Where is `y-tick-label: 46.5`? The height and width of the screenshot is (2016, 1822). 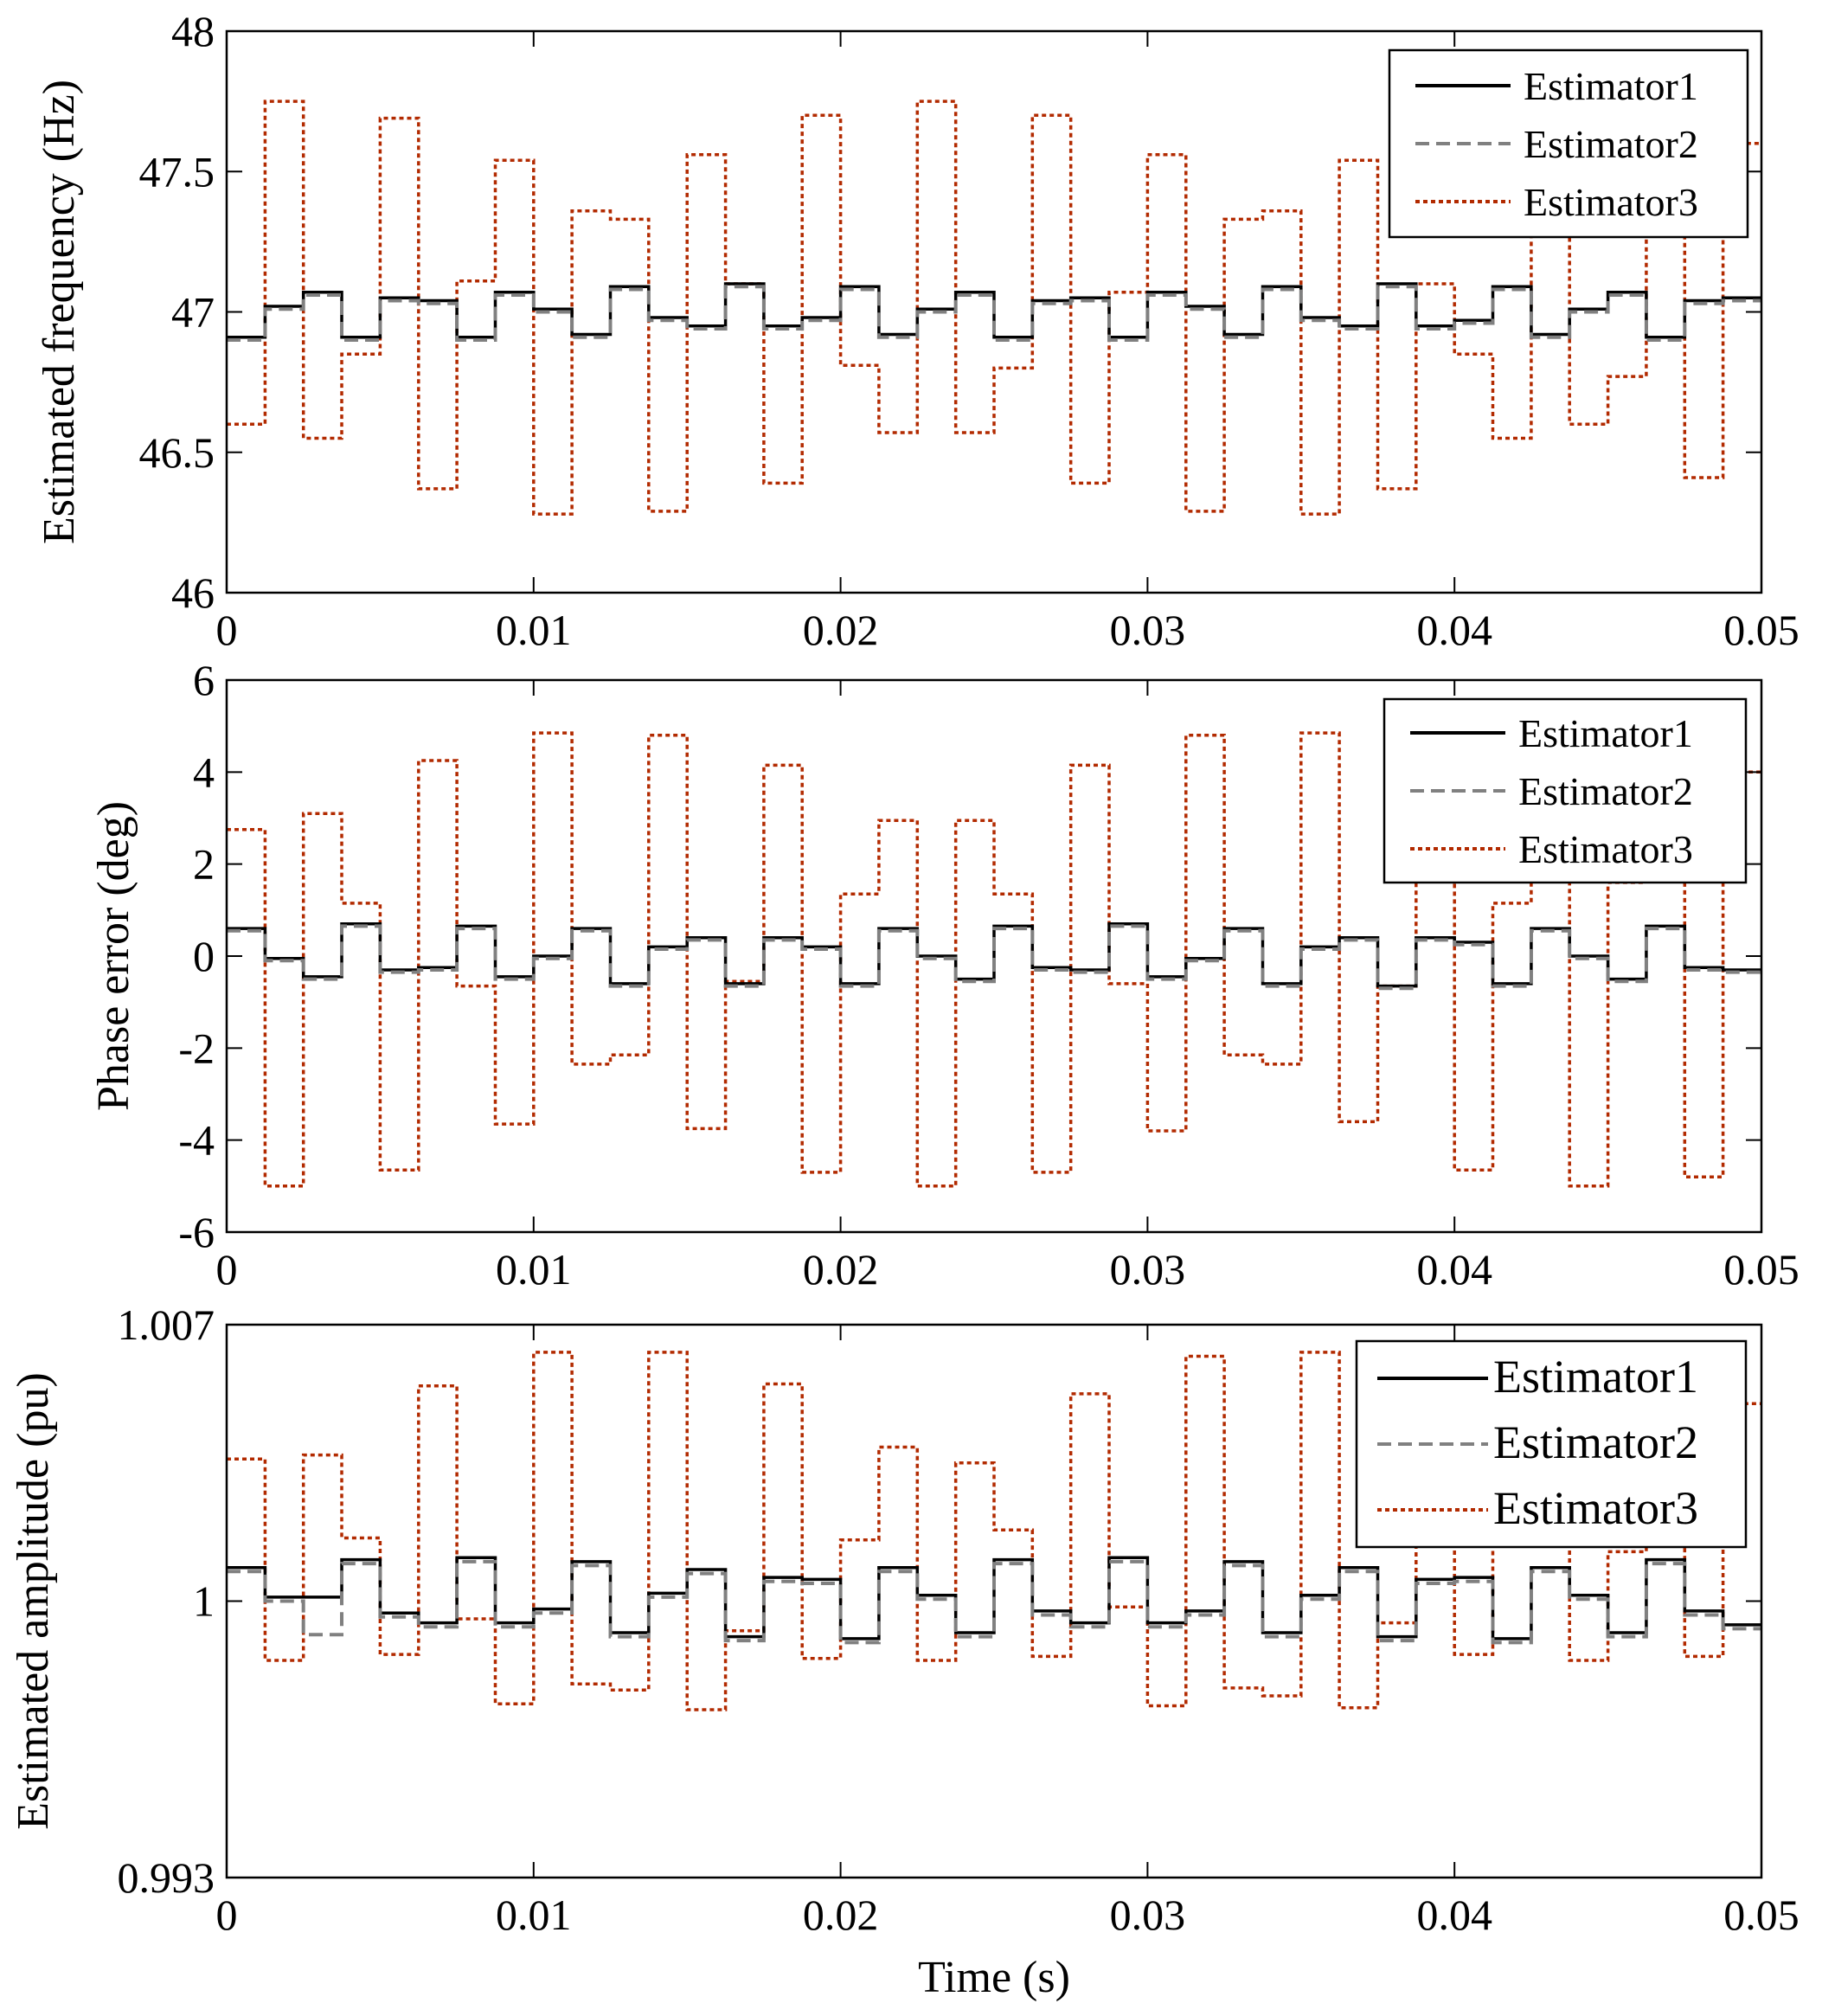 y-tick-label: 46.5 is located at coordinates (177, 452).